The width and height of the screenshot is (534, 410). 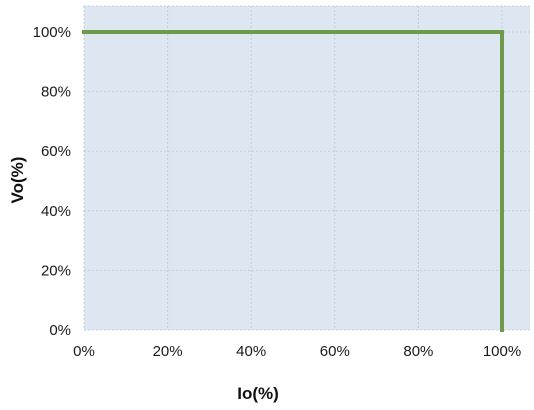 What do you see at coordinates (418, 351) in the screenshot?
I see `x-tick-label: 80%` at bounding box center [418, 351].